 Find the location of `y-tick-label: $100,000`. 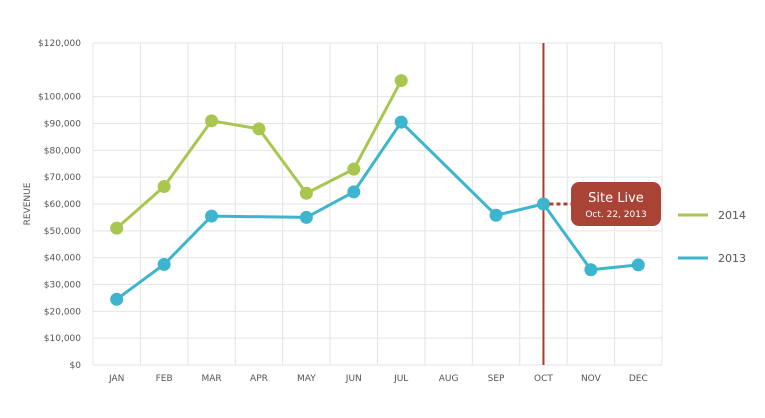

y-tick-label: $100,000 is located at coordinates (59, 98).